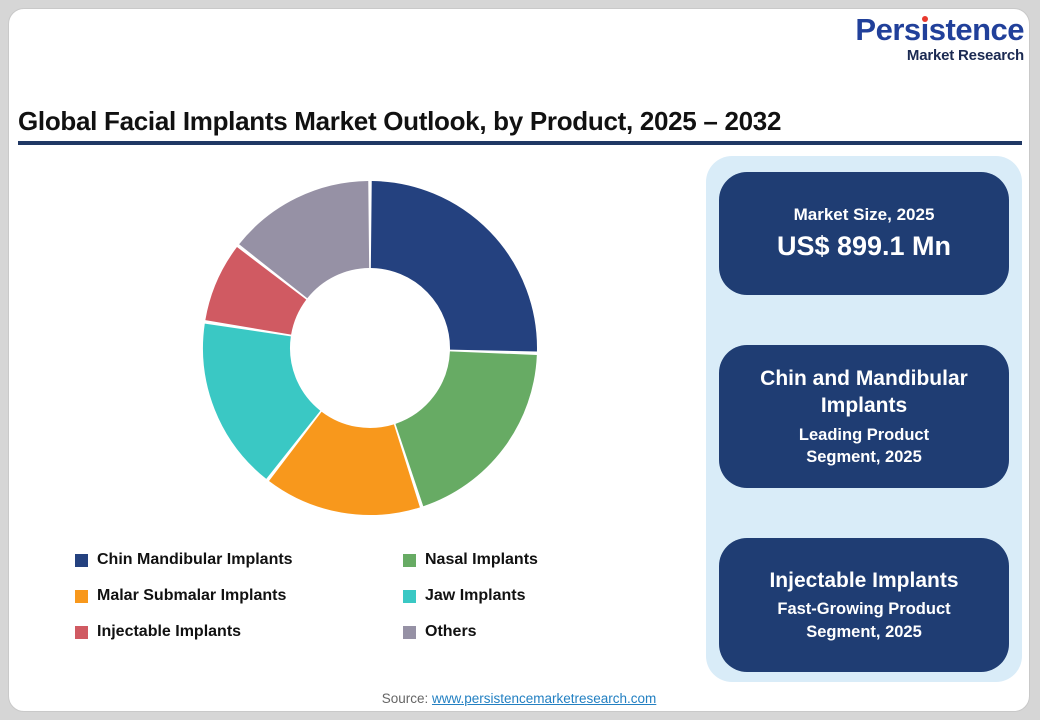  I want to click on legend-swatch-others, so click(409, 632).